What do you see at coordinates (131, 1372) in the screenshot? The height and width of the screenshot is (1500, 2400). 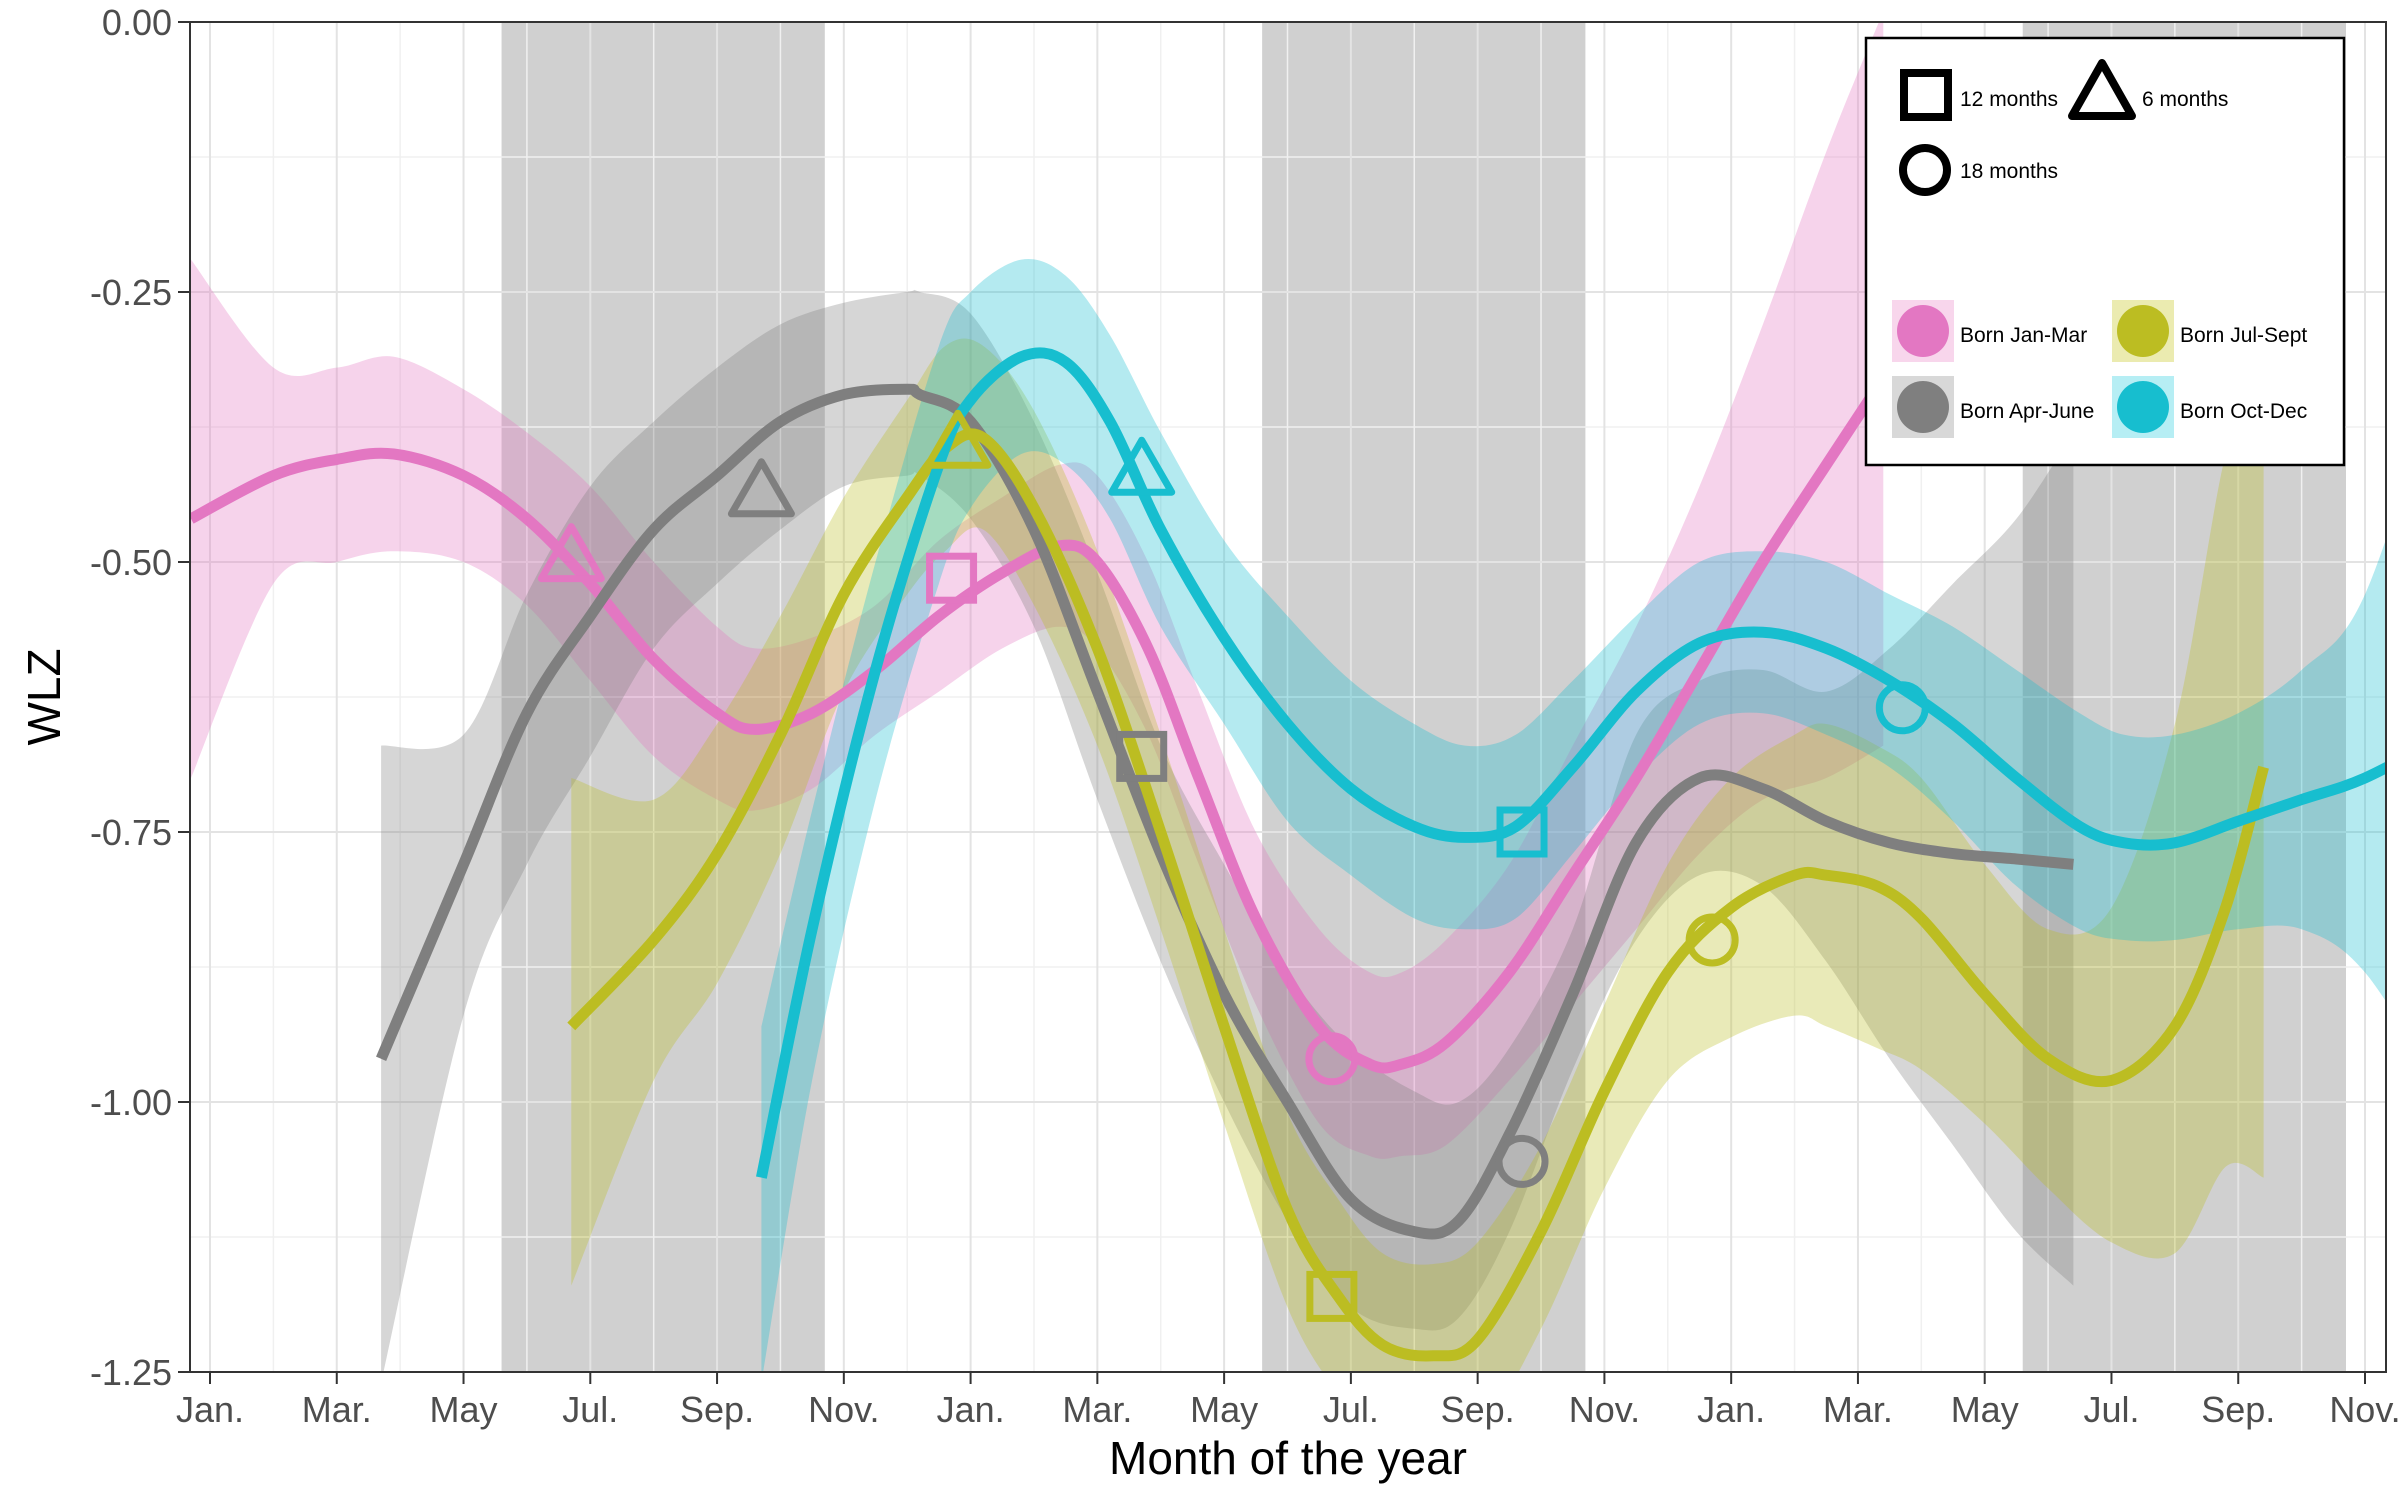 I see `y-tick-label: -1.25` at bounding box center [131, 1372].